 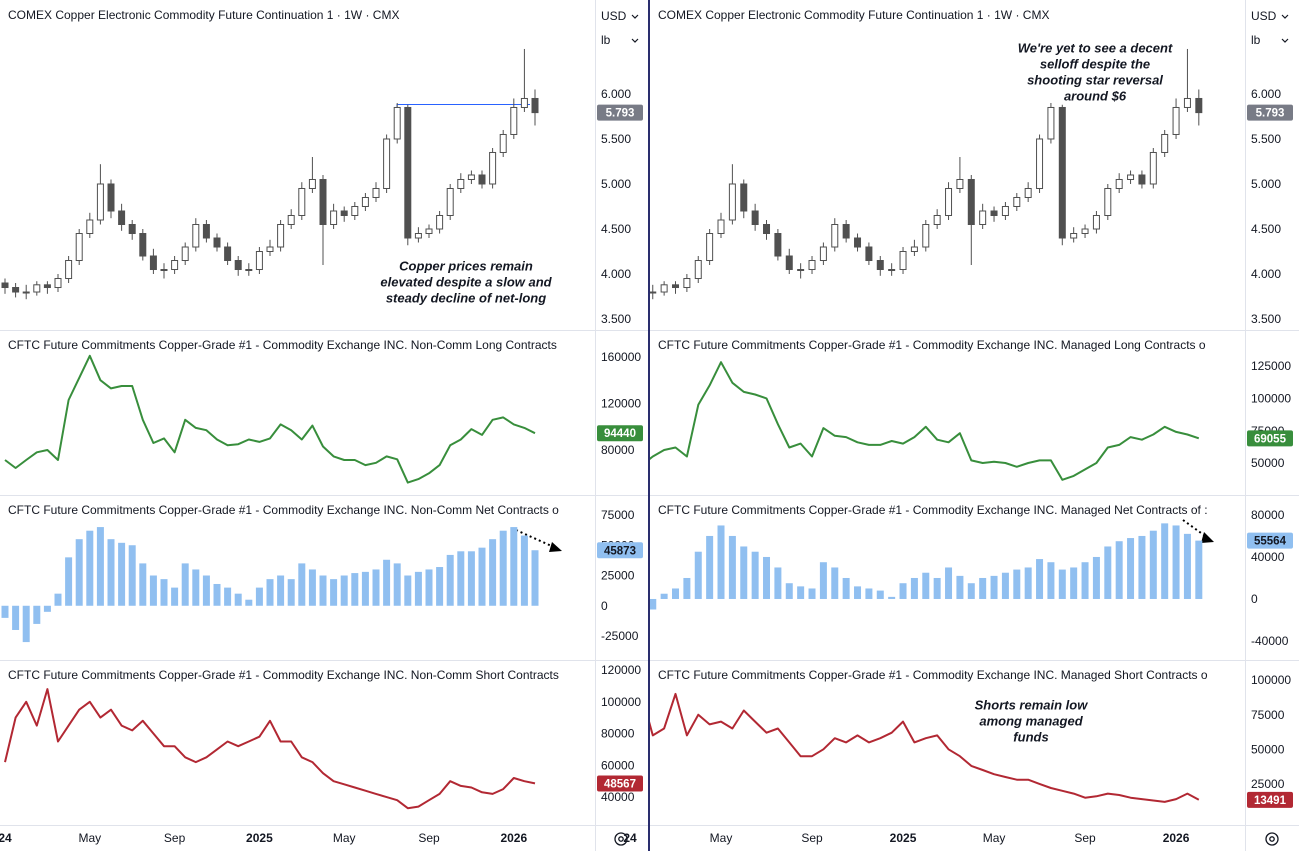 What do you see at coordinates (616, 319) in the screenshot?
I see `y-tick-label: 3.500` at bounding box center [616, 319].